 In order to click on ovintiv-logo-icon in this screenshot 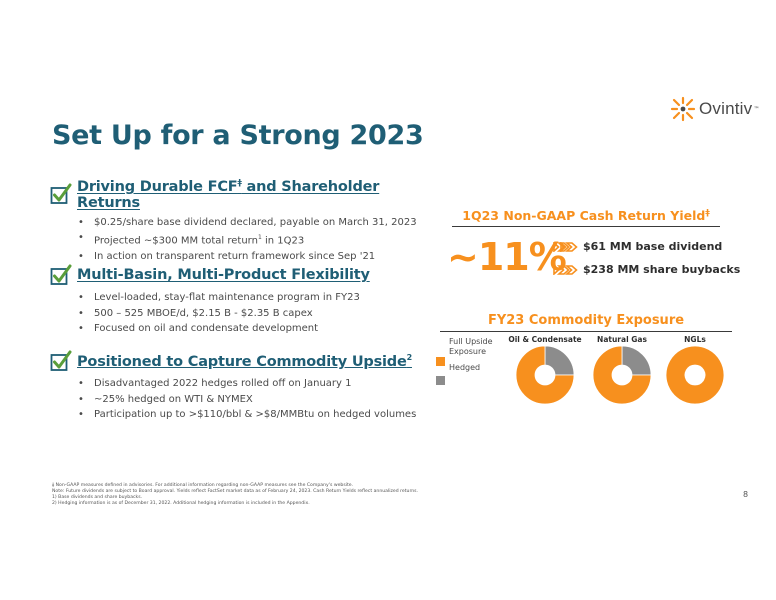, I will do `click(683, 109)`.